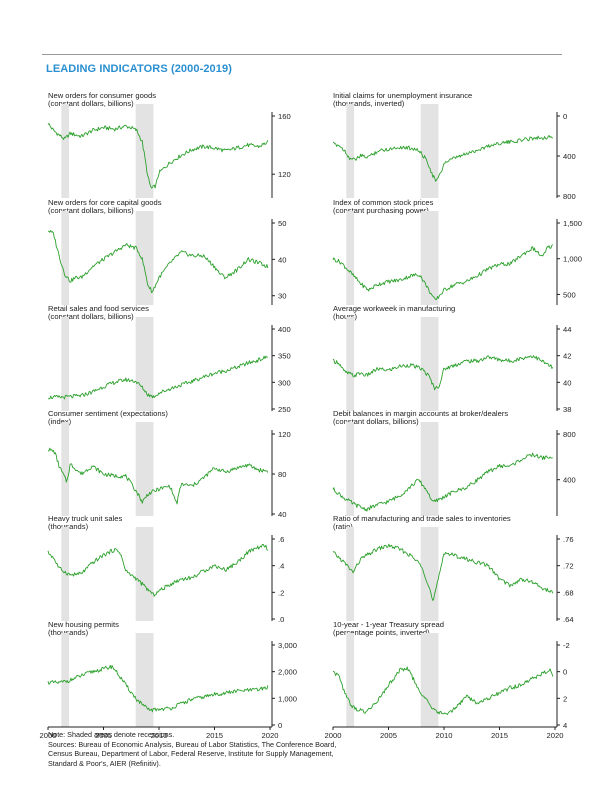  What do you see at coordinates (388, 624) in the screenshot?
I see `chart-title: 10-year - 1-year Treasury spread` at bounding box center [388, 624].